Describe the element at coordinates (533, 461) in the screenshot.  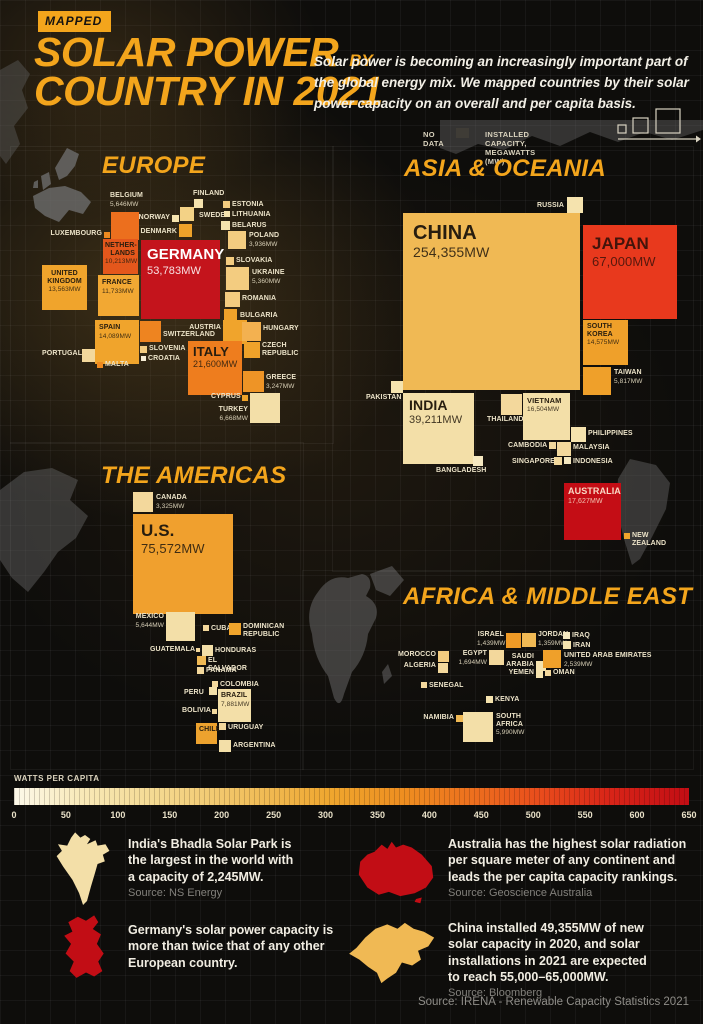
I see `country-label-singapore: SINGAPORE` at that location.